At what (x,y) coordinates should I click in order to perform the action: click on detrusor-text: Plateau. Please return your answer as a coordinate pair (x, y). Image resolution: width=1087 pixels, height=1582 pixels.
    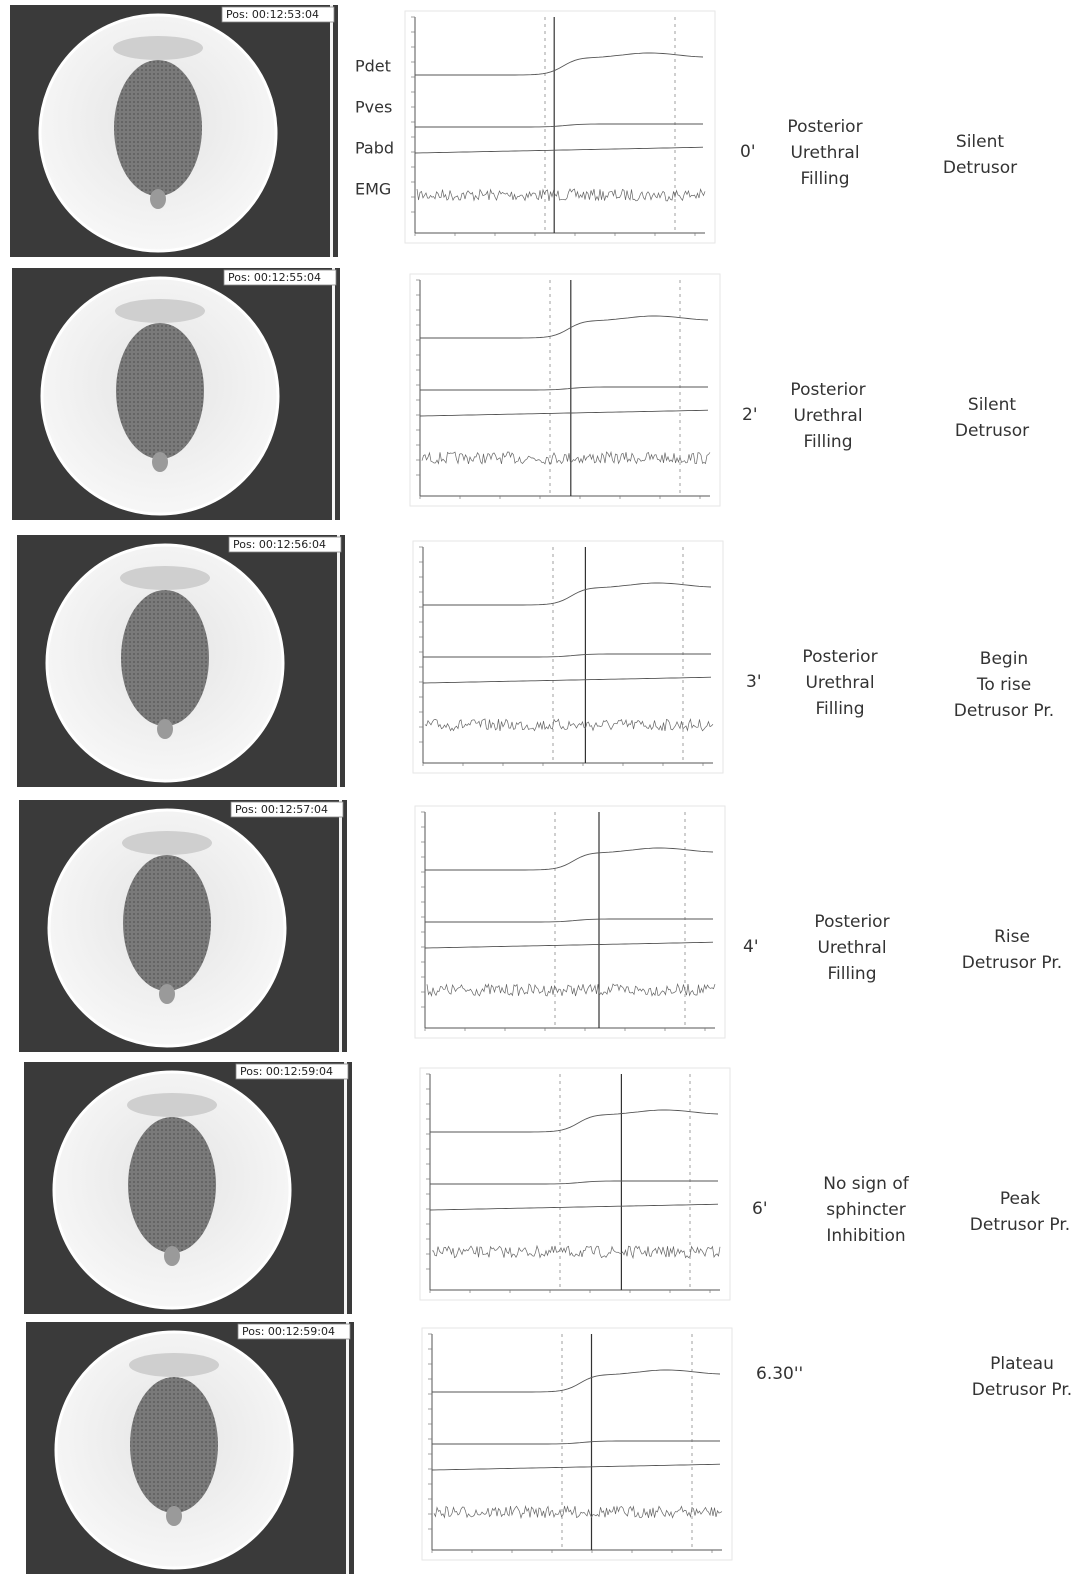
    Looking at the image, I should click on (1022, 1364).